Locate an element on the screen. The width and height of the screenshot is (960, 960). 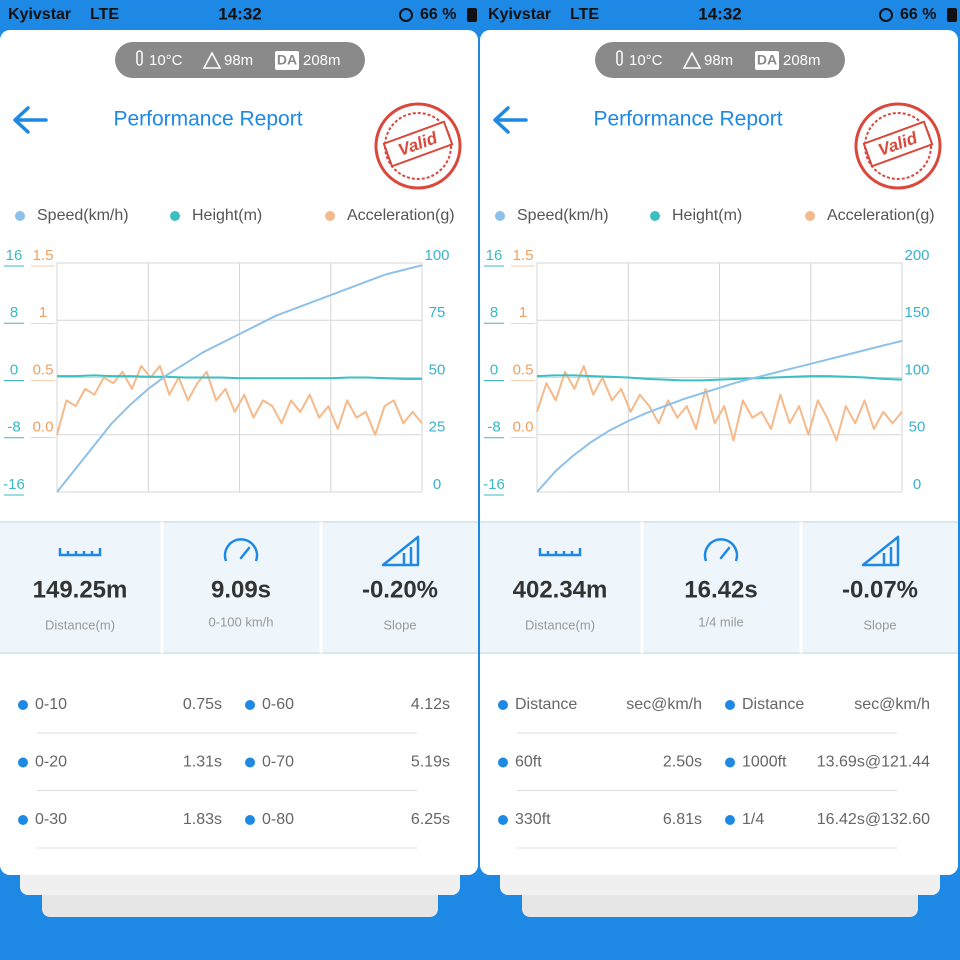
row-label: 60ft is located at coordinates (528, 762).